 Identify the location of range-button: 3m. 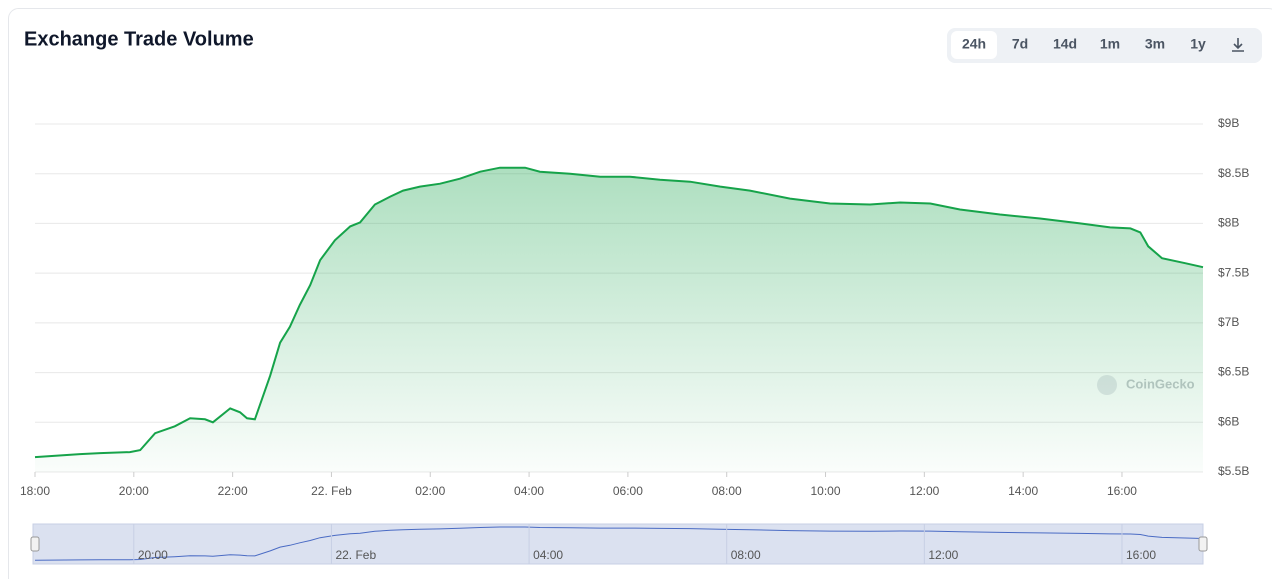
(1155, 44).